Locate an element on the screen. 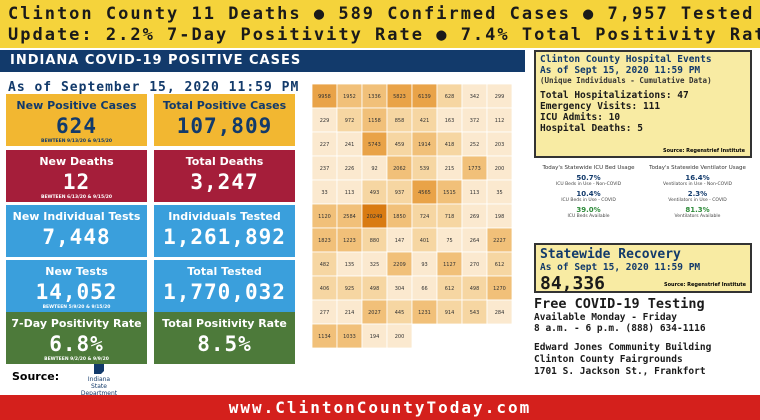  county-count: 284 is located at coordinates (500, 313).